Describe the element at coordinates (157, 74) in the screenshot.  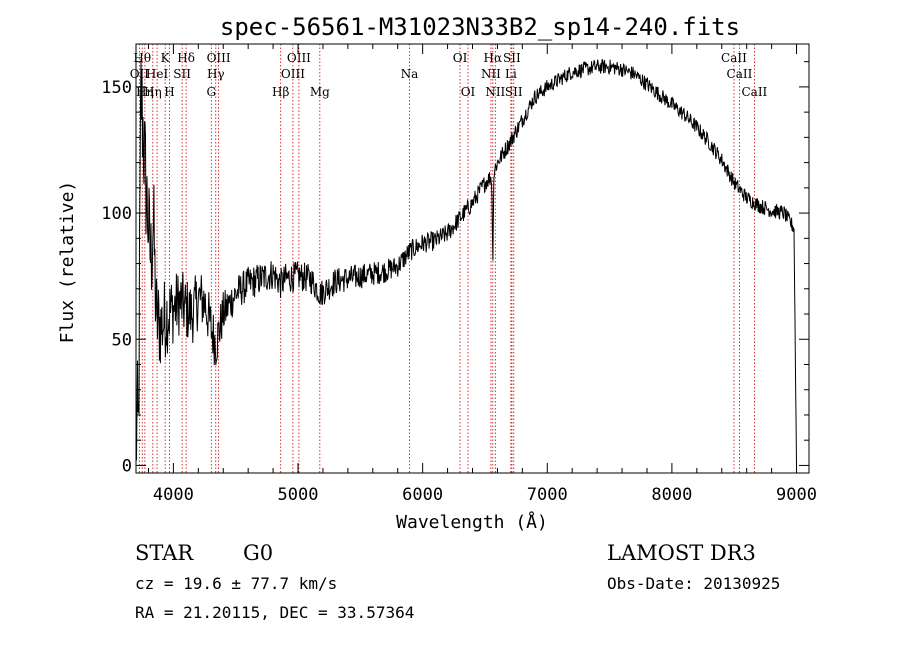
I see `emission-line-label: HeI` at that location.